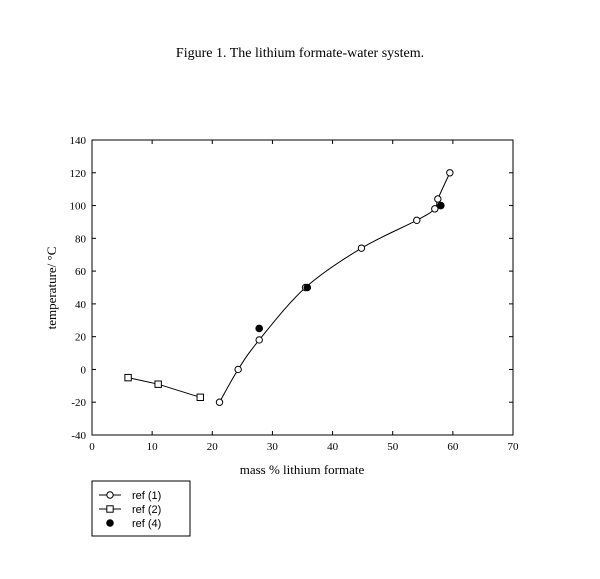 This screenshot has width=600, height=579. What do you see at coordinates (146, 510) in the screenshot?
I see `legend-label: ref (2)` at bounding box center [146, 510].